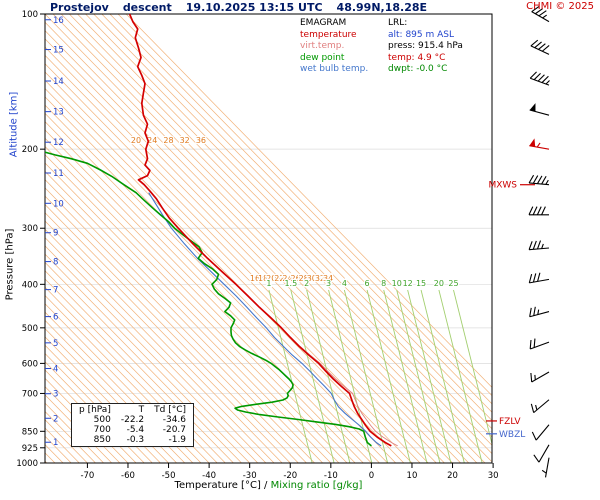 This screenshot has height=500, width=600. I want to click on lrl-pressure: press: 915.4 hPa, so click(425, 46).